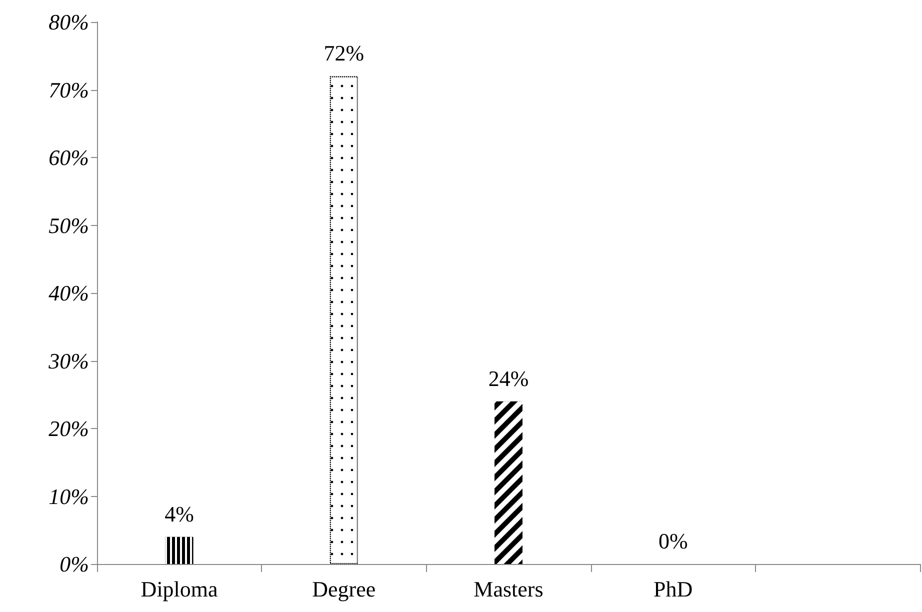 This screenshot has width=922, height=612. What do you see at coordinates (68, 157) in the screenshot?
I see `y-tick-label: 60%` at bounding box center [68, 157].